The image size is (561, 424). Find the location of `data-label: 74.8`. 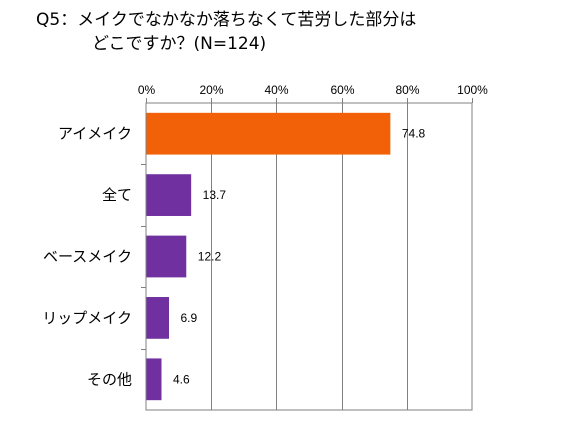

data-label: 74.8 is located at coordinates (414, 134).